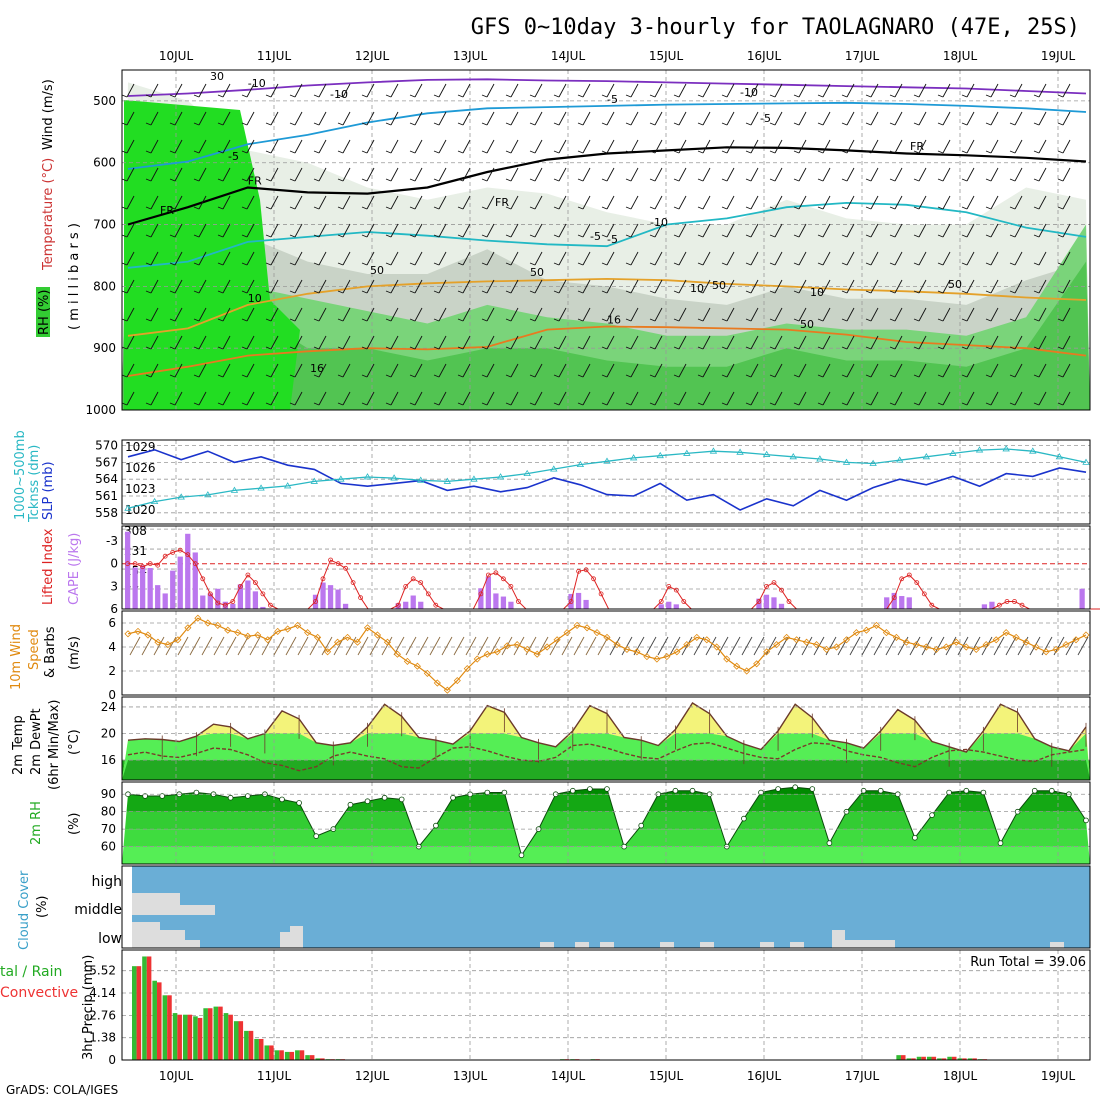 The image size is (1100, 1100). I want to click on cloud-frame, so click(606, 907).